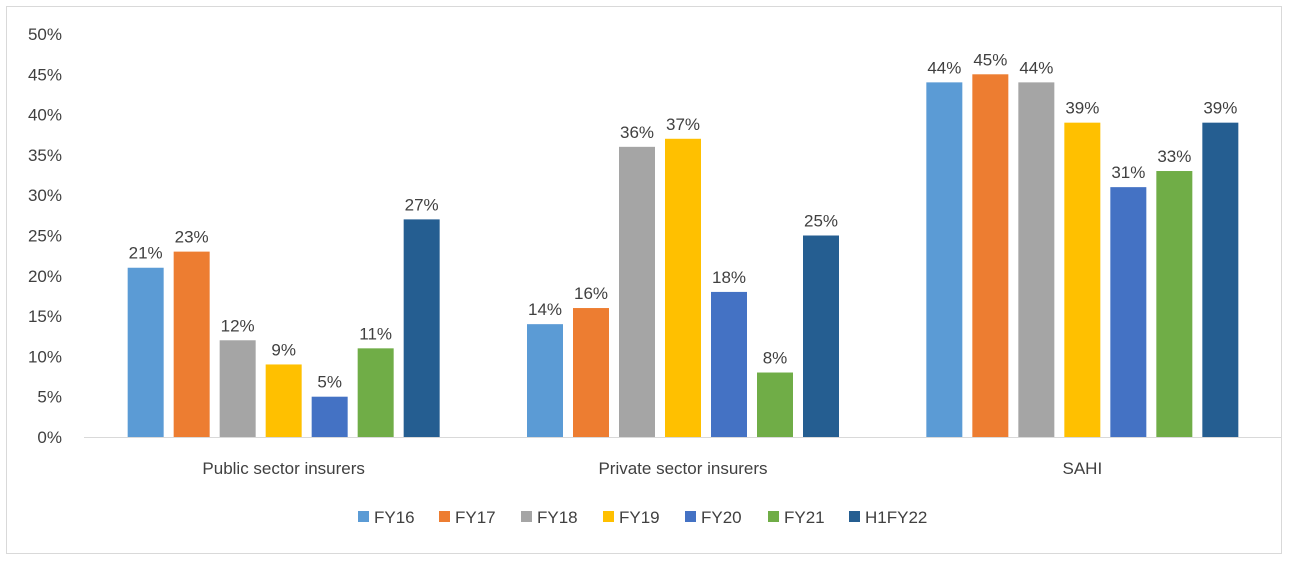  I want to click on y-tick-label: 5%, so click(49, 397).